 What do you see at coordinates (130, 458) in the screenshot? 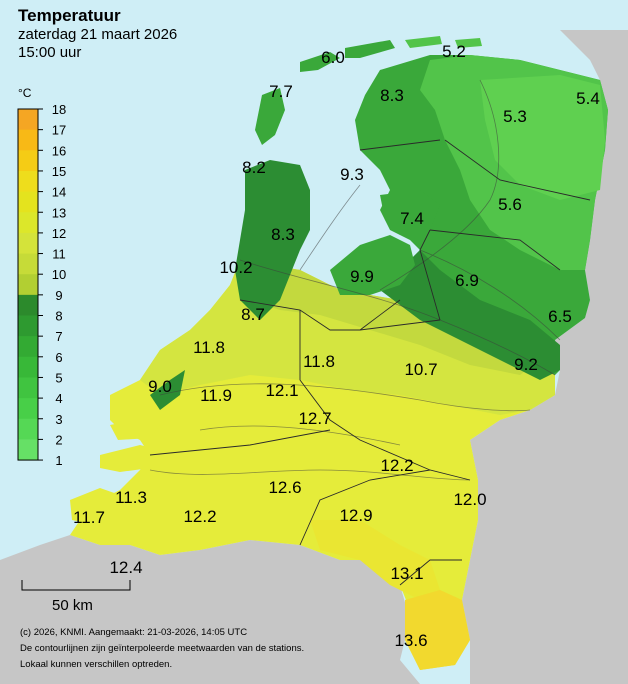
I see `schouwen` at bounding box center [130, 458].